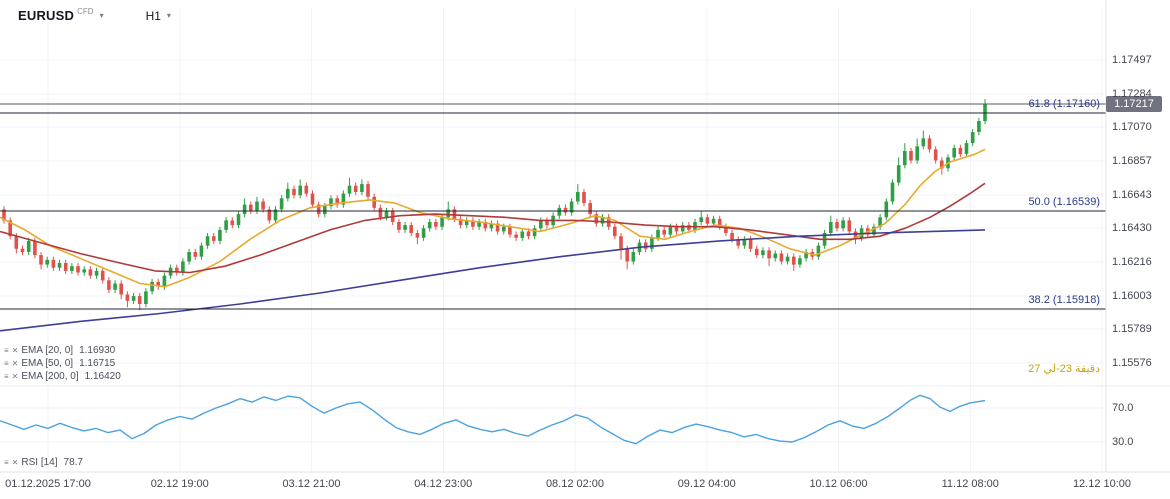  What do you see at coordinates (1064, 369) in the screenshot?
I see `candle-countdown-label: دقيقة 23-لي 27` at bounding box center [1064, 369].